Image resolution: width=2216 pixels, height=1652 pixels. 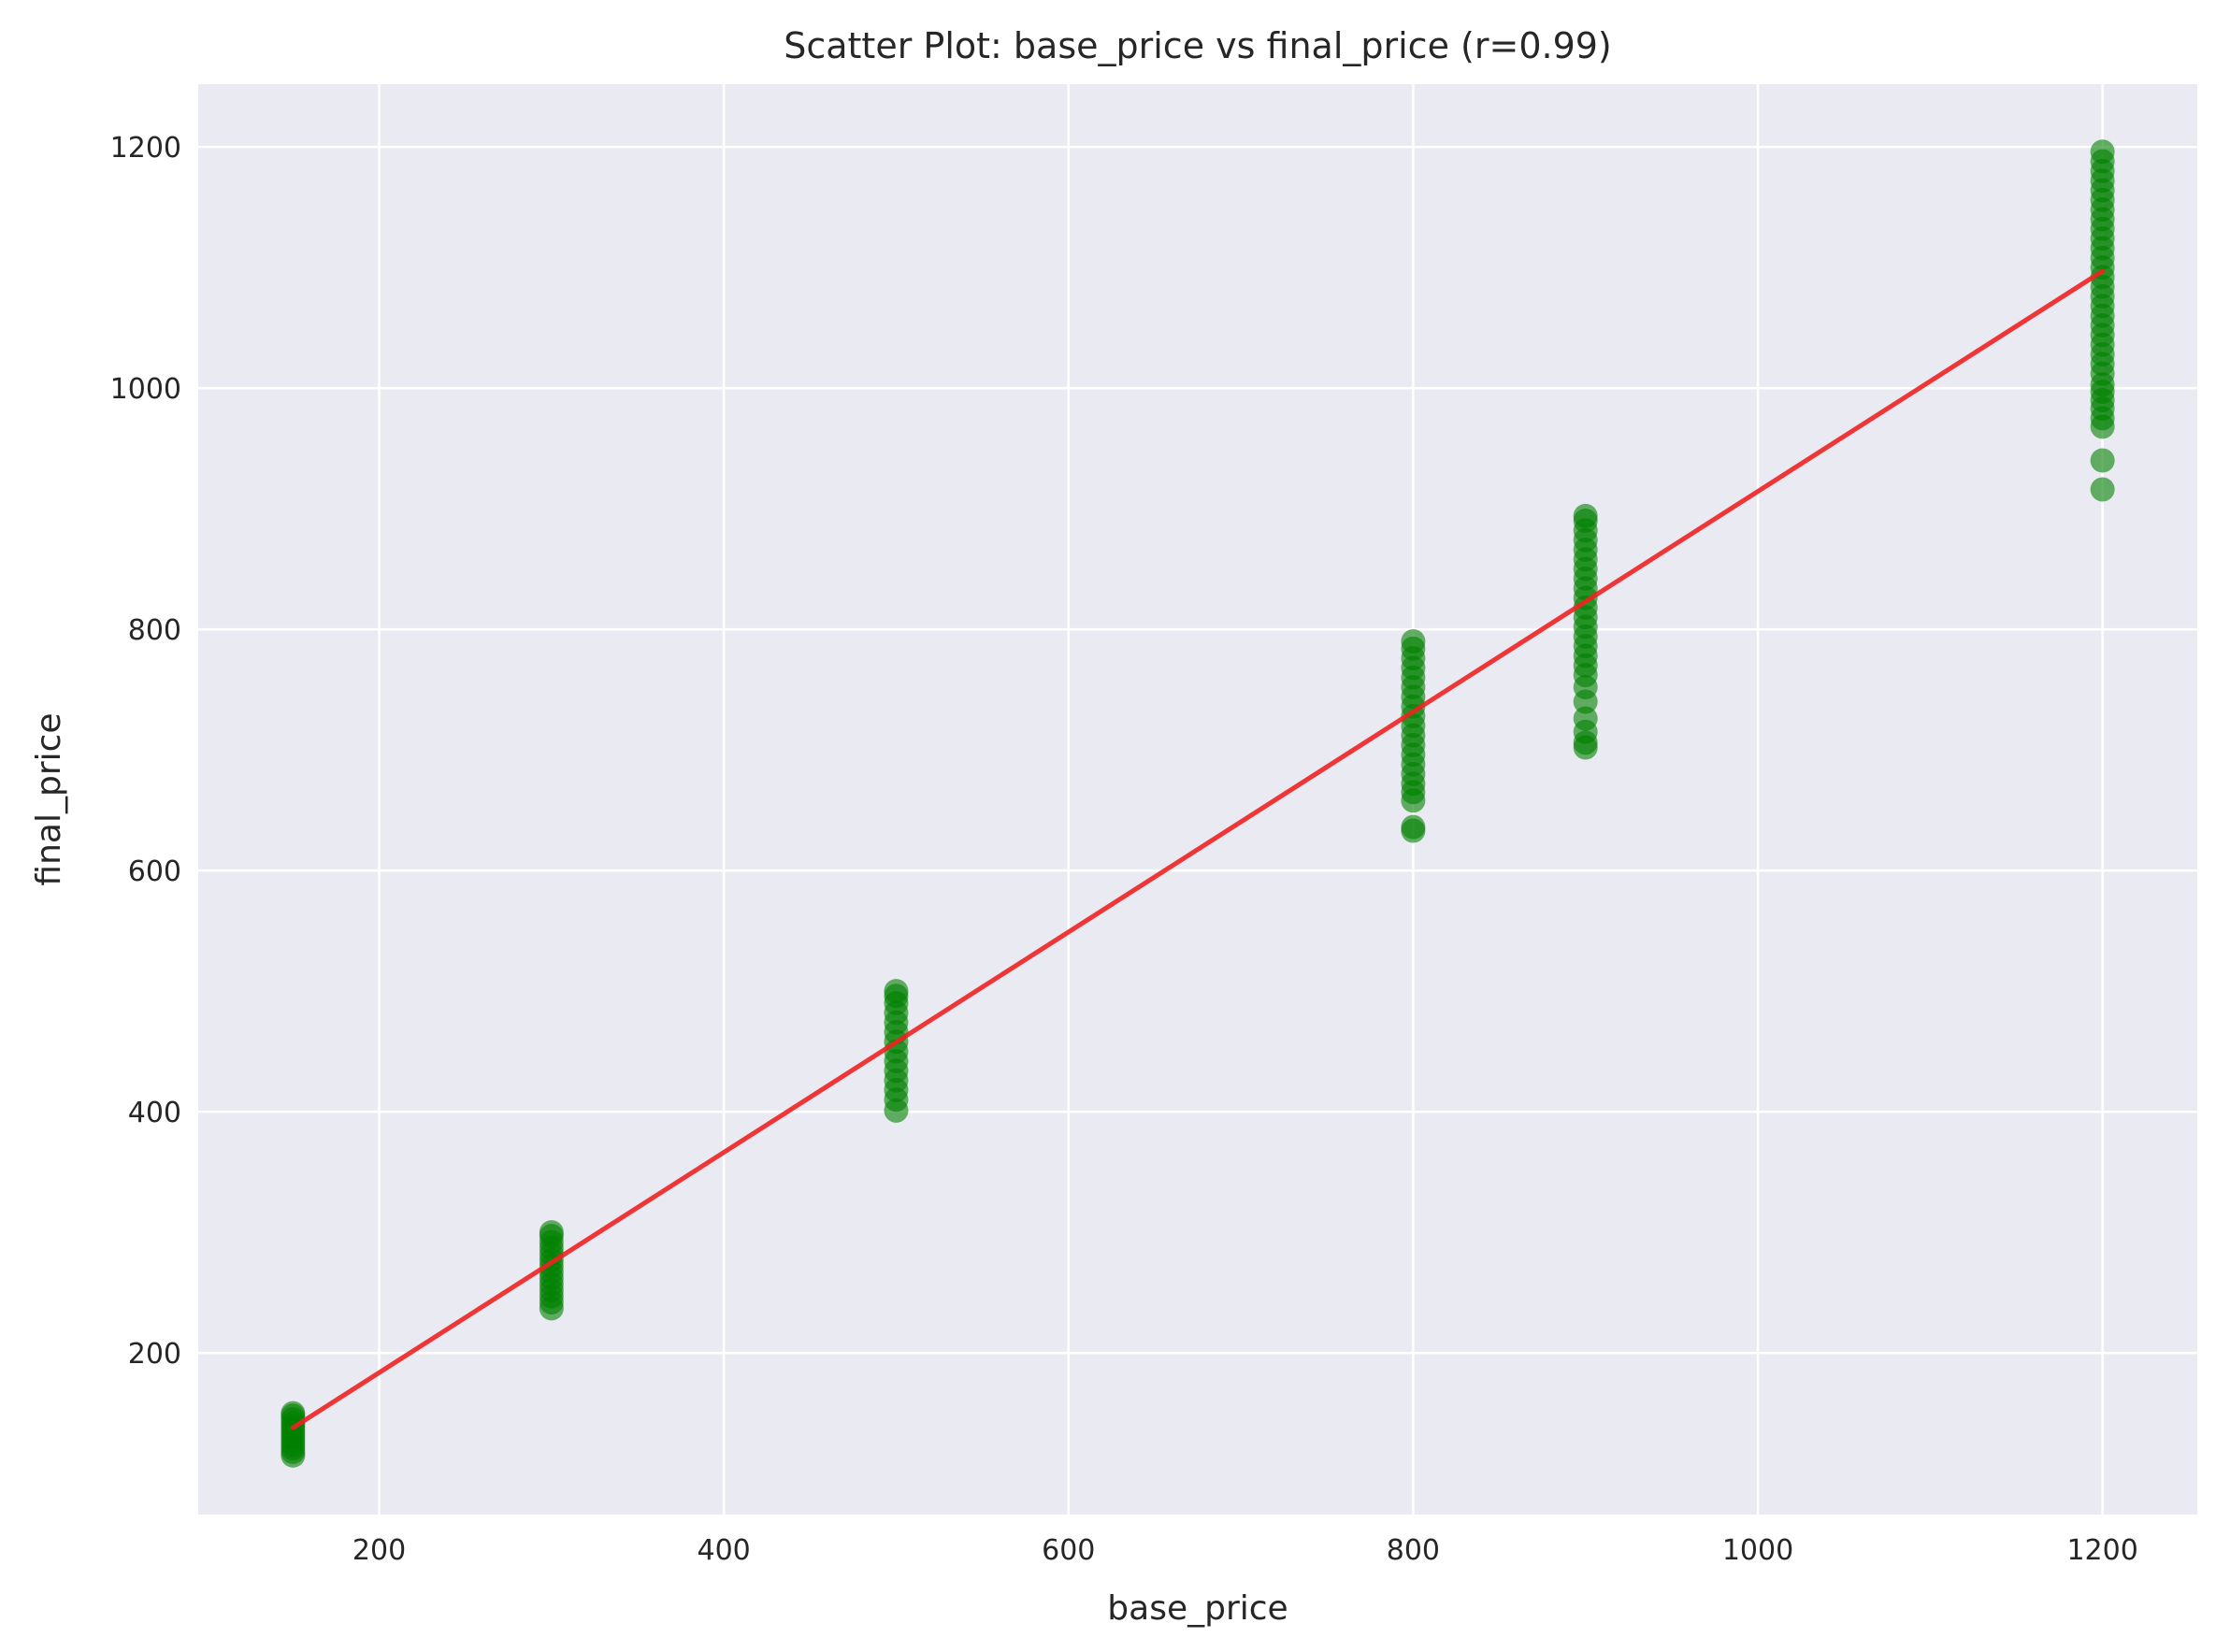 I want to click on y-tick-label: 1200, so click(x=145, y=148).